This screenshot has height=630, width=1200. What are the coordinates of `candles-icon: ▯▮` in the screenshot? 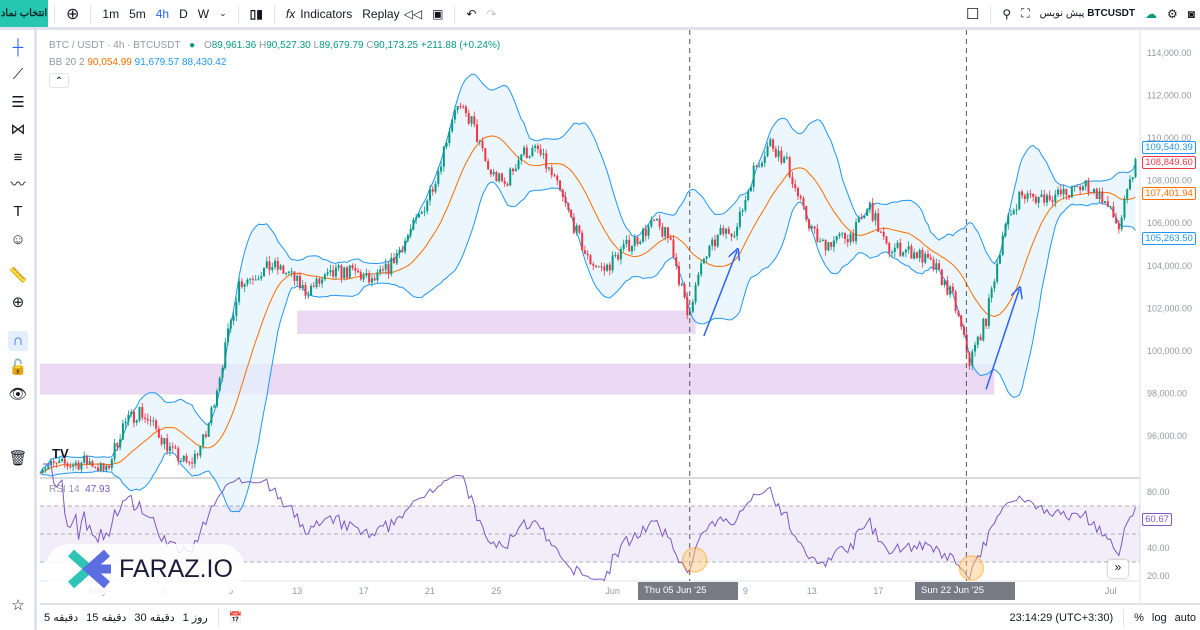 It's located at (256, 13).